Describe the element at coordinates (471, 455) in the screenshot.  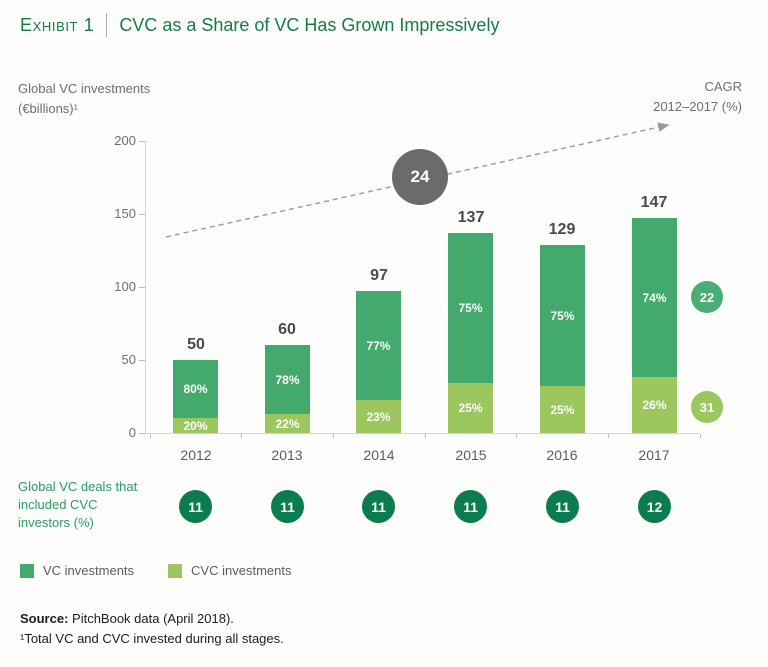
I see `x-axis-label: 2015` at that location.